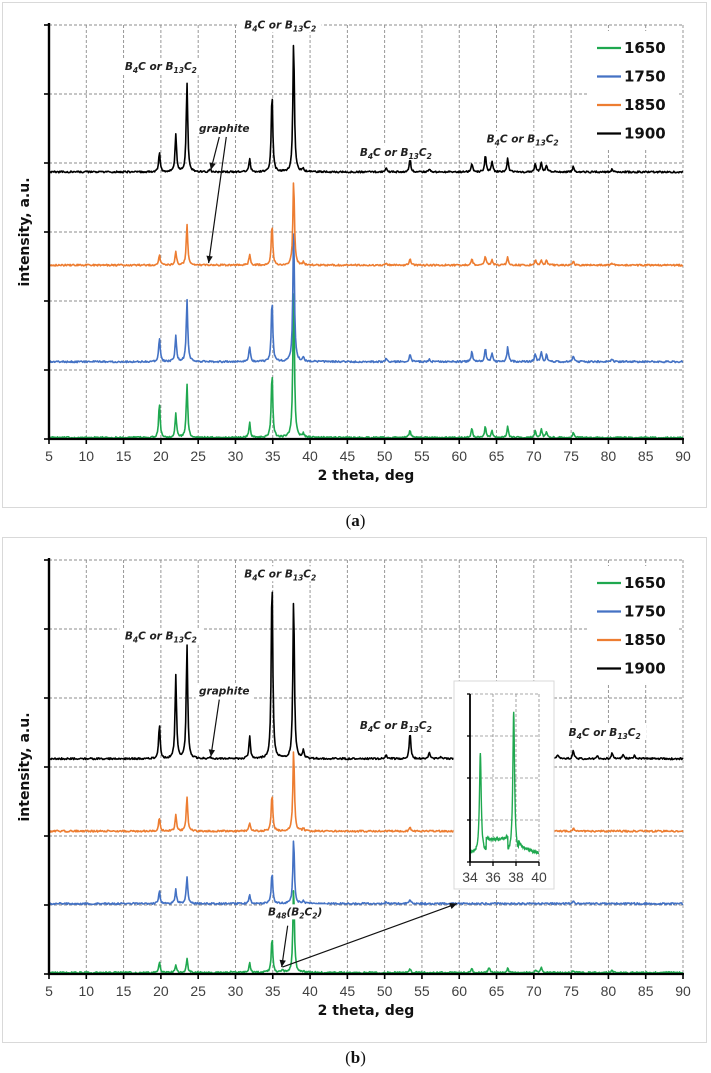 The width and height of the screenshot is (711, 1073). I want to click on inset-x-tick-label: 40, so click(539, 877).